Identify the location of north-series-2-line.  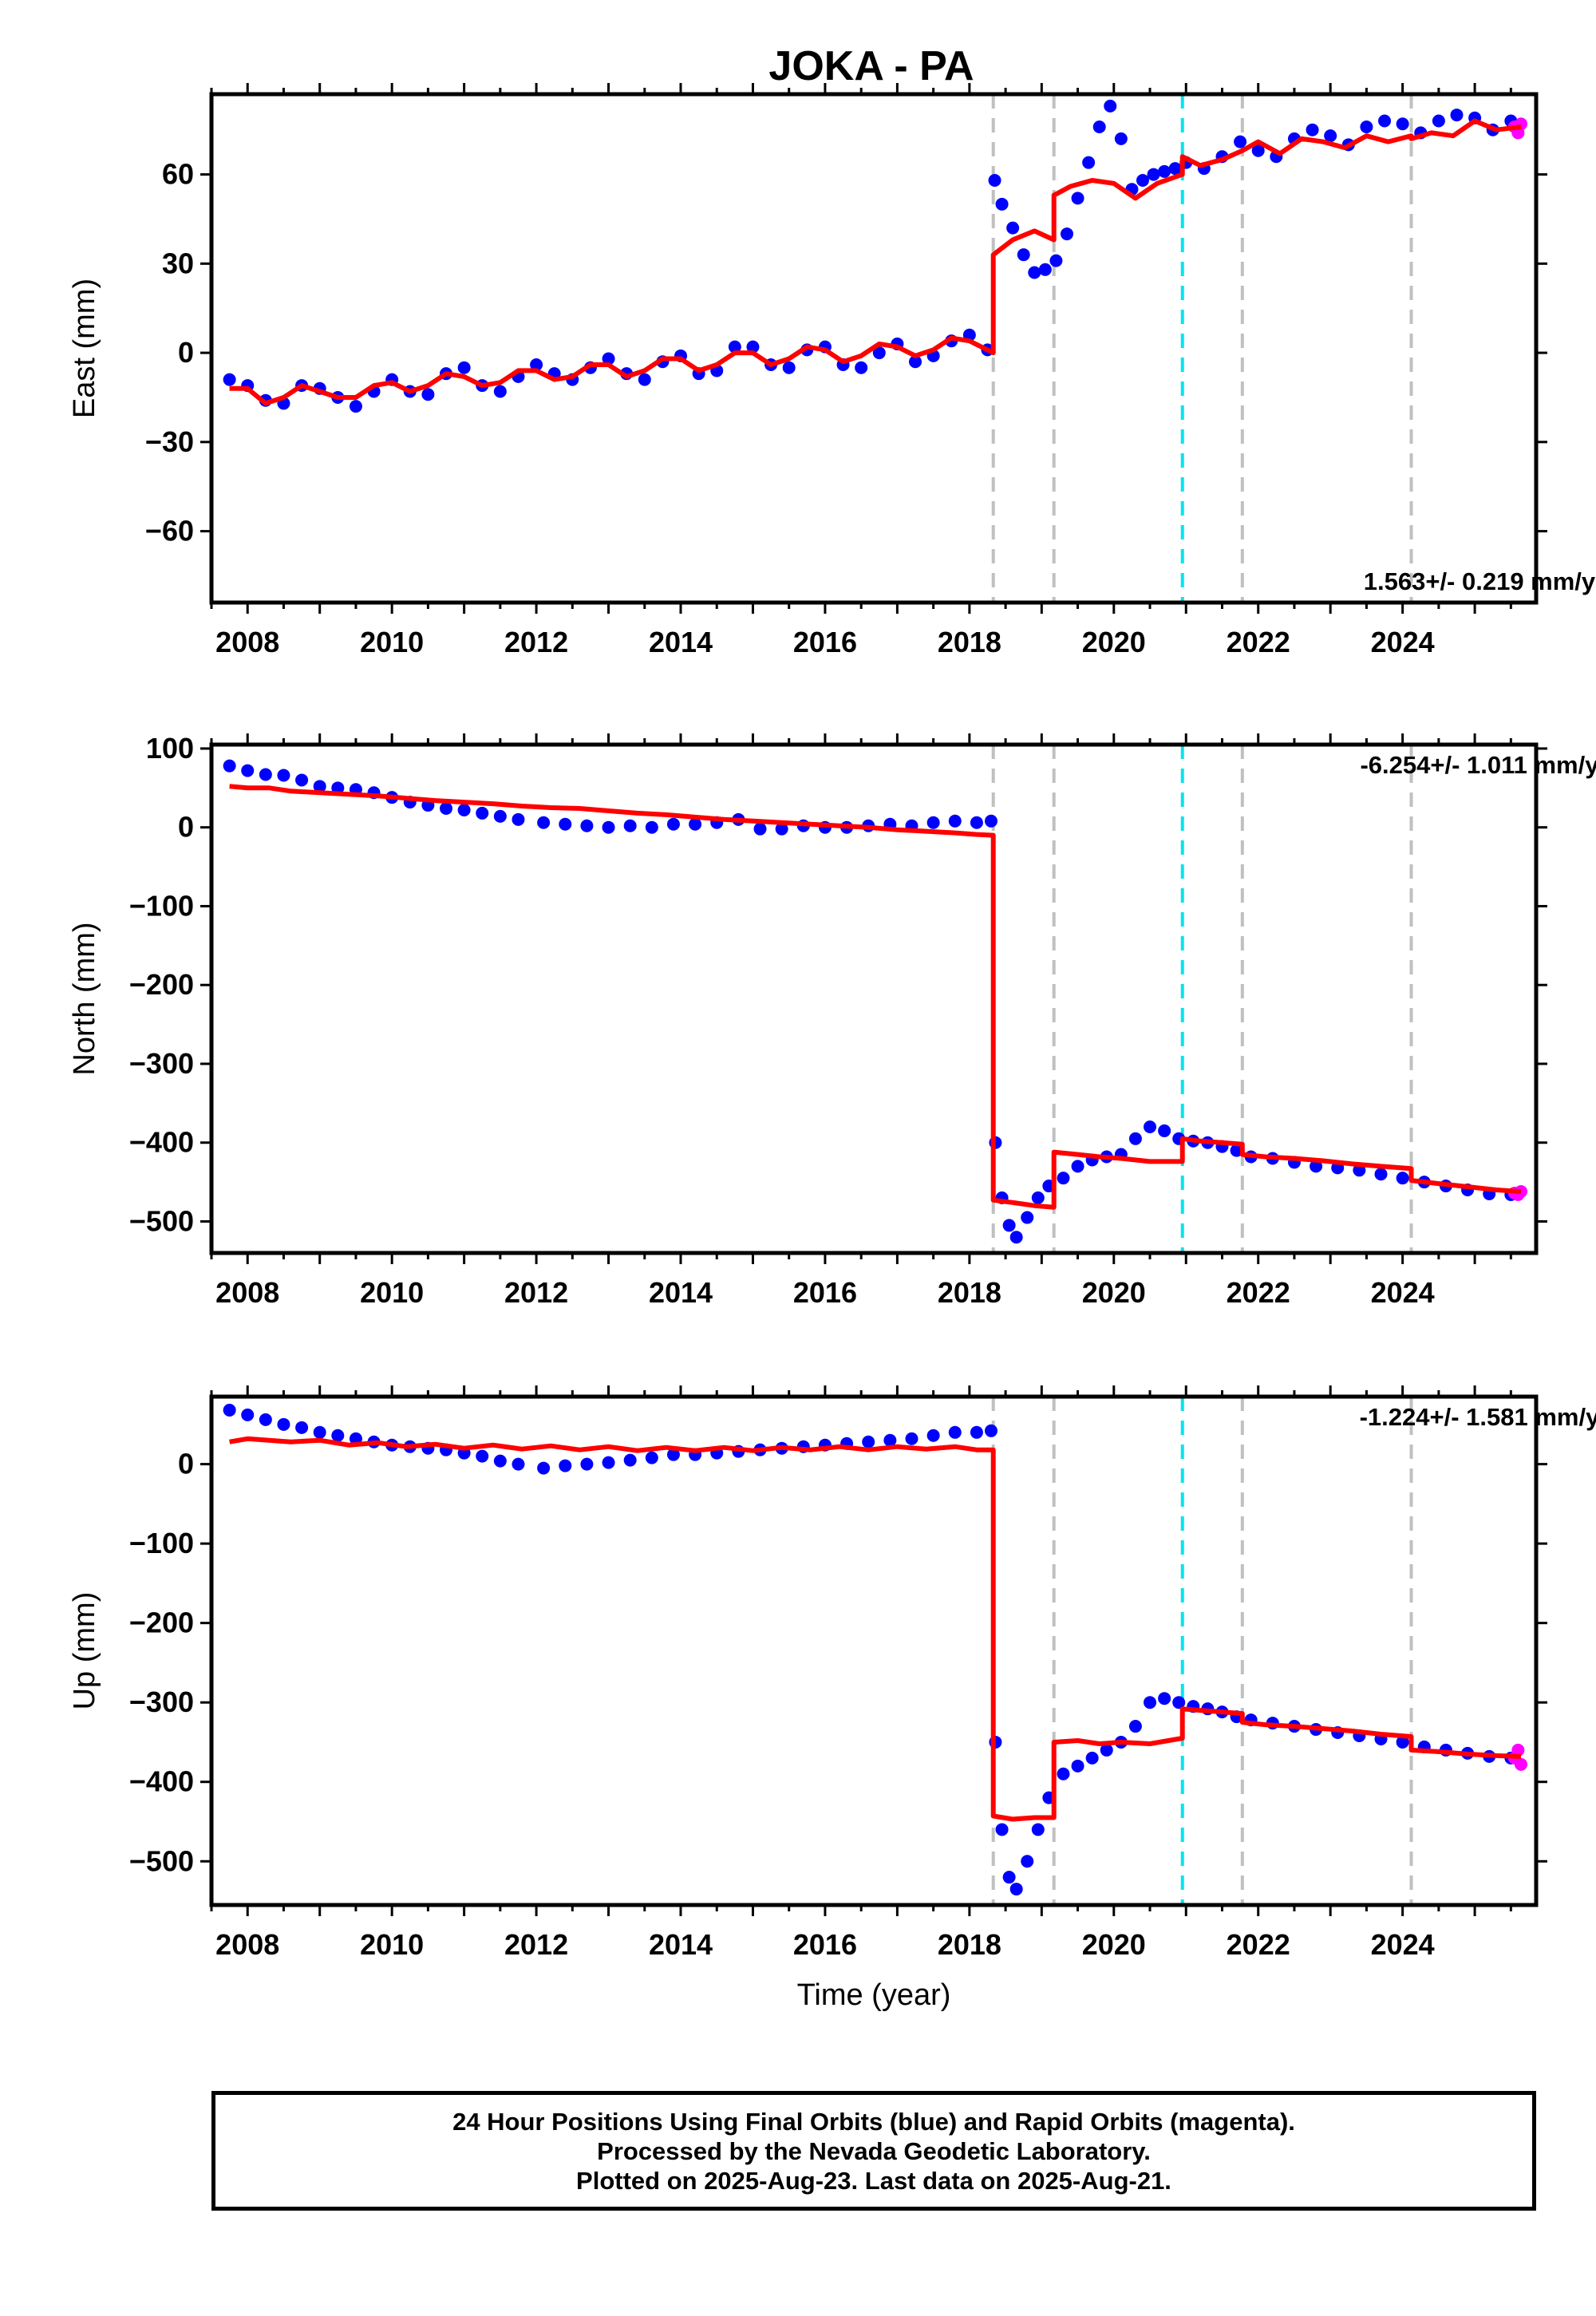
(875, 997).